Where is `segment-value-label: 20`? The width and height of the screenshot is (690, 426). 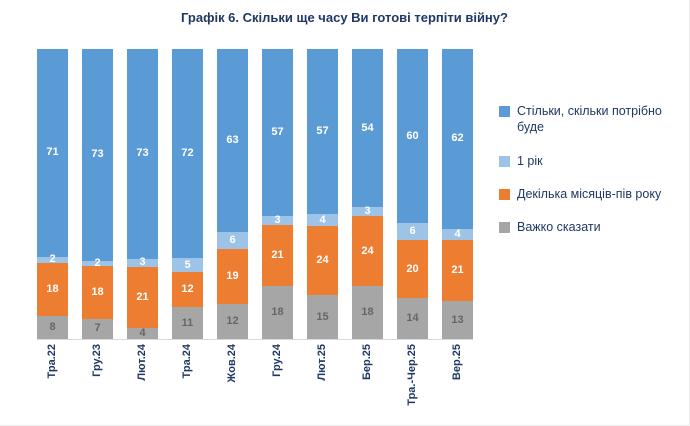 segment-value-label: 20 is located at coordinates (412, 268).